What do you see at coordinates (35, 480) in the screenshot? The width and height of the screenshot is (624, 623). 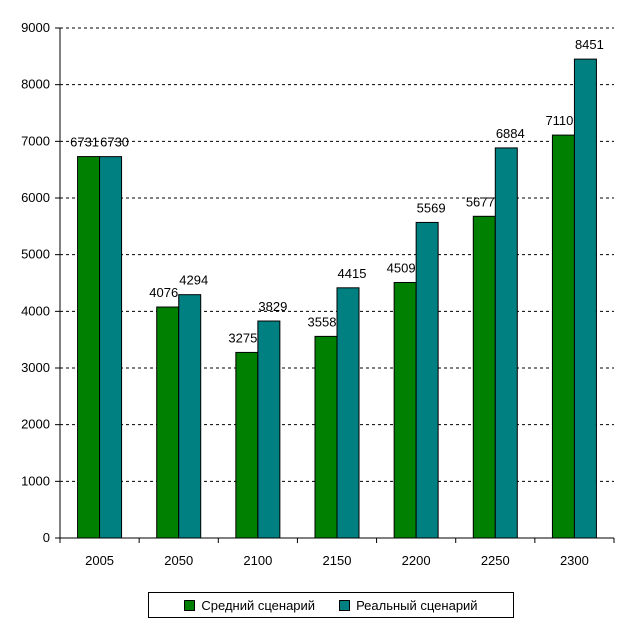 I see `y-tick-label: 1000` at bounding box center [35, 480].